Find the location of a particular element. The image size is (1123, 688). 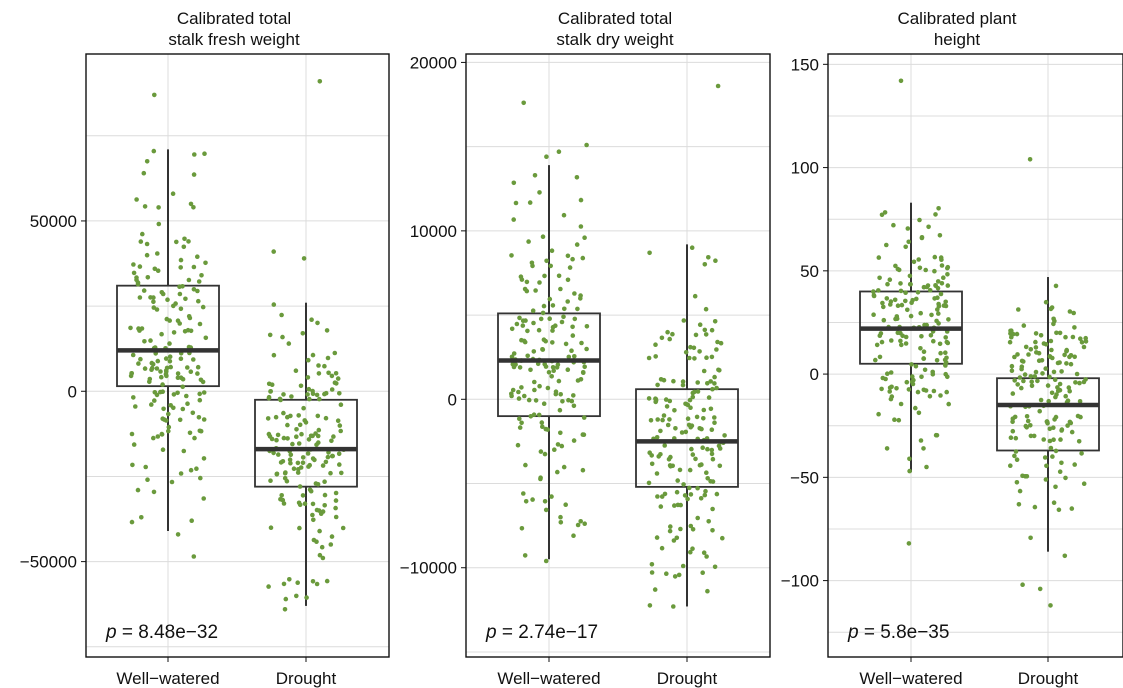

y-tick-label: 150 is located at coordinates (805, 64).